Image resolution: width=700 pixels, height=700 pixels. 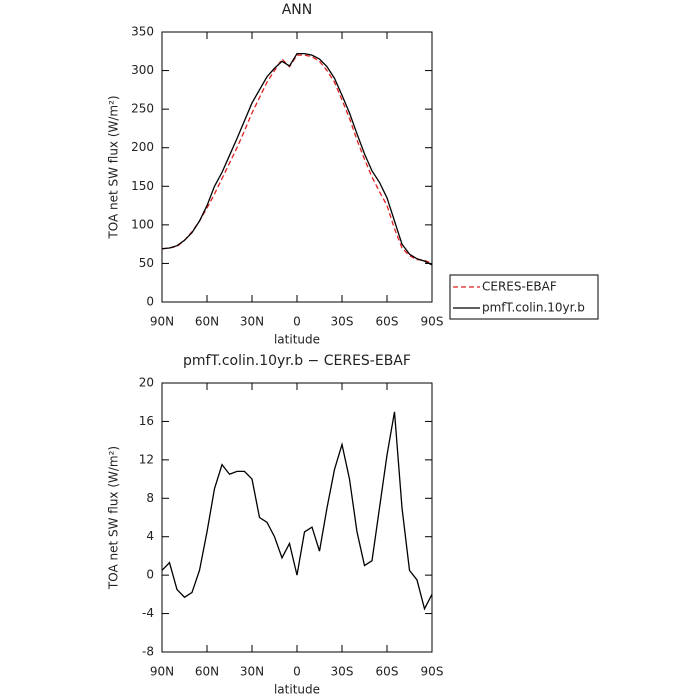 I want to click on legend-box, so click(x=524, y=297).